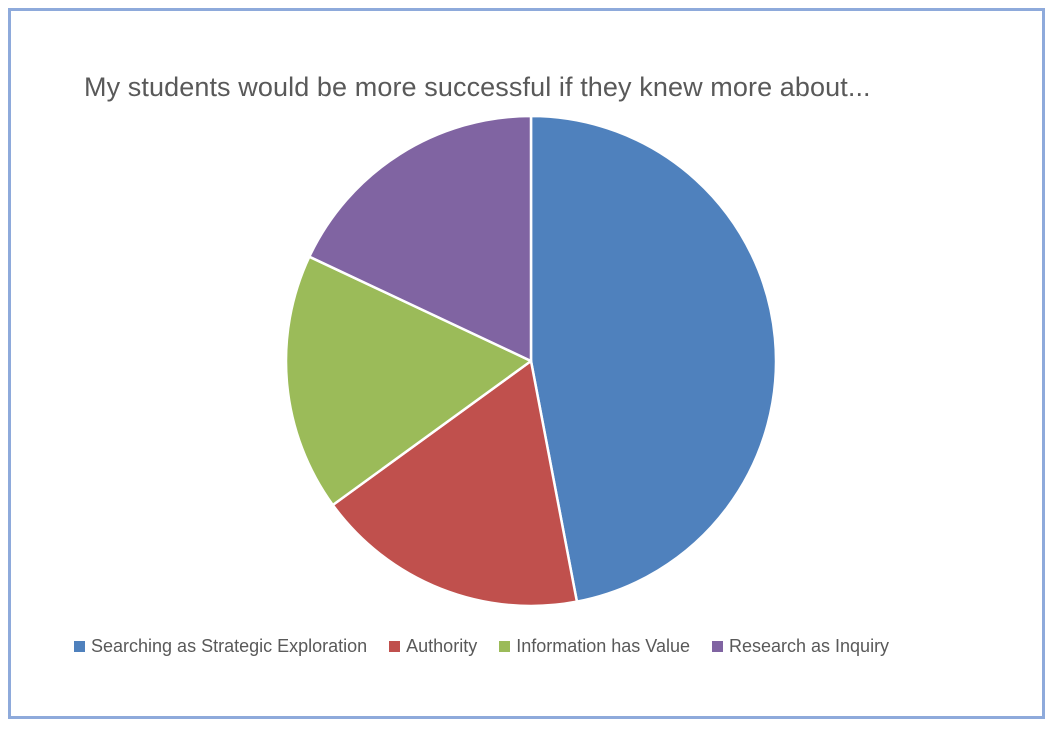 The width and height of the screenshot is (1057, 731). I want to click on pie-slice-information-value, so click(408, 381).